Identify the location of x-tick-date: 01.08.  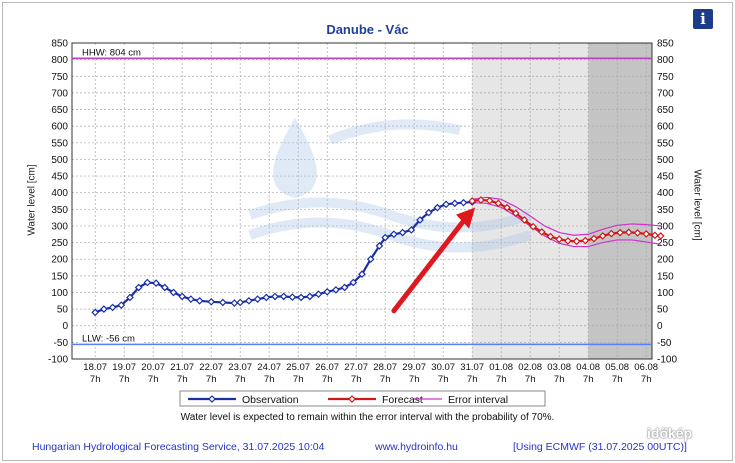
(501, 367).